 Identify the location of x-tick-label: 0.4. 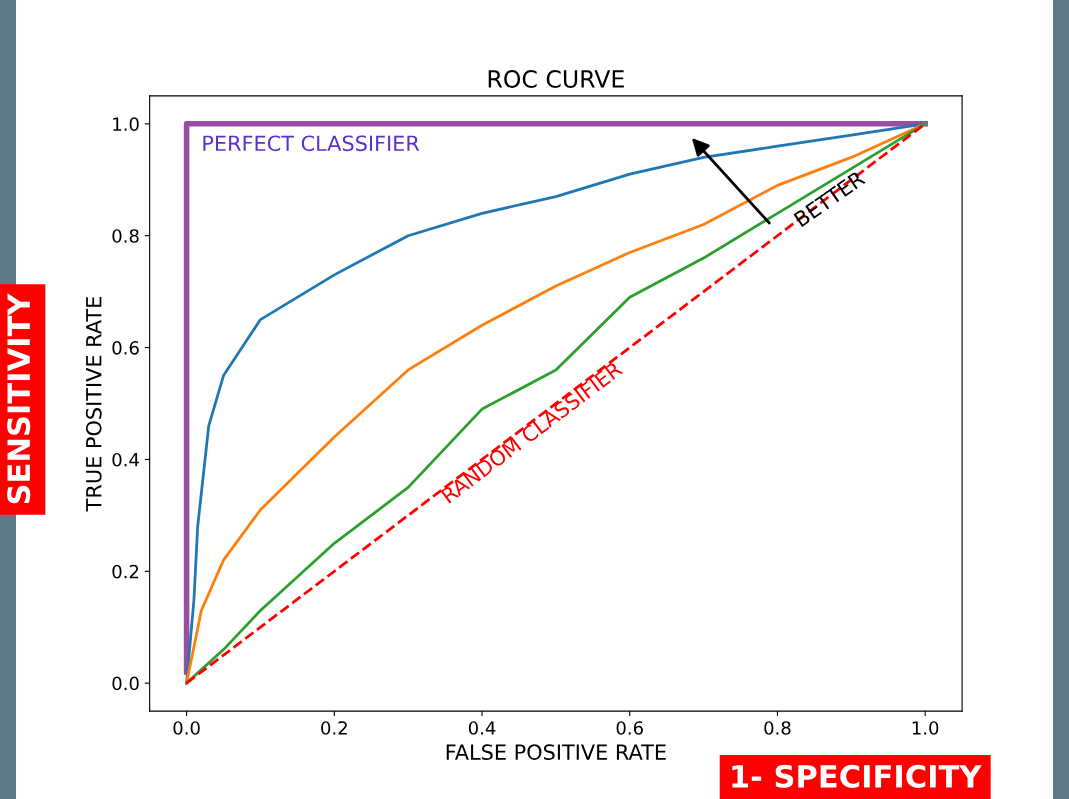
(482, 728).